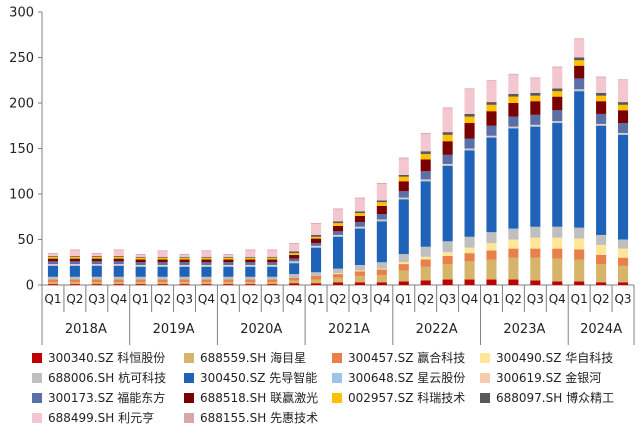 This screenshot has width=644, height=439. Describe the element at coordinates (107, 377) in the screenshot. I see `legend-label: 688006.SH 杭可科技` at that location.